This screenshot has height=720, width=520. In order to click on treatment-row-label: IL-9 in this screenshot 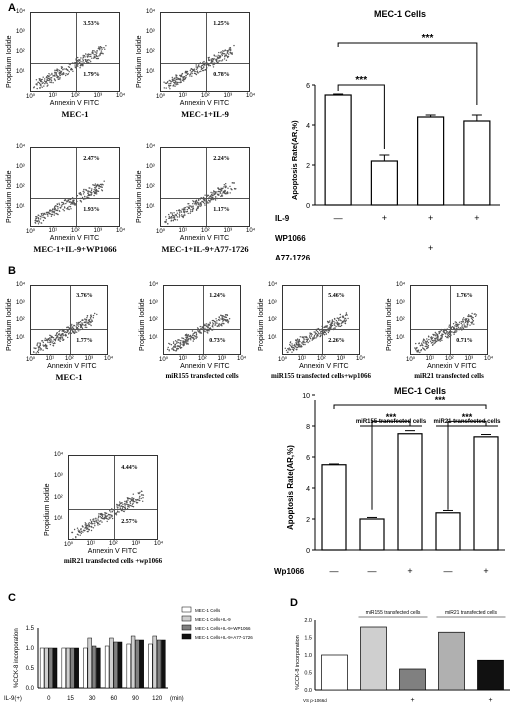, I will do `click(282, 218)`.